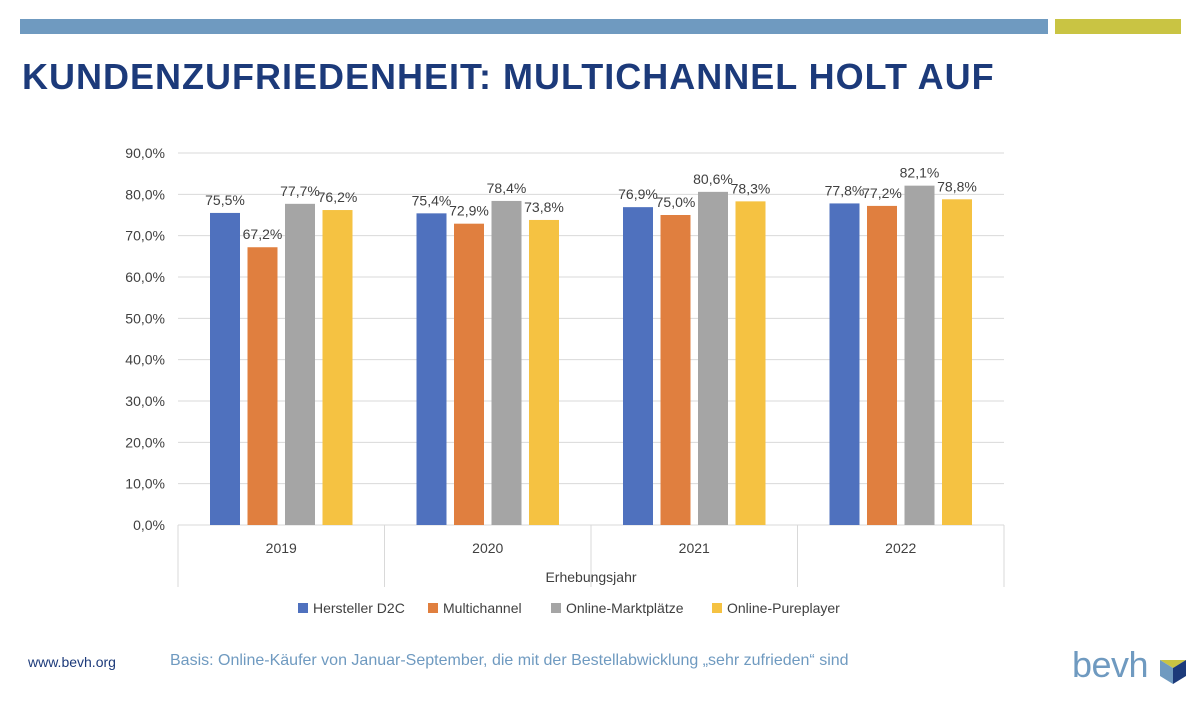  What do you see at coordinates (145, 484) in the screenshot?
I see `y-tick-label: 10,0%` at bounding box center [145, 484].